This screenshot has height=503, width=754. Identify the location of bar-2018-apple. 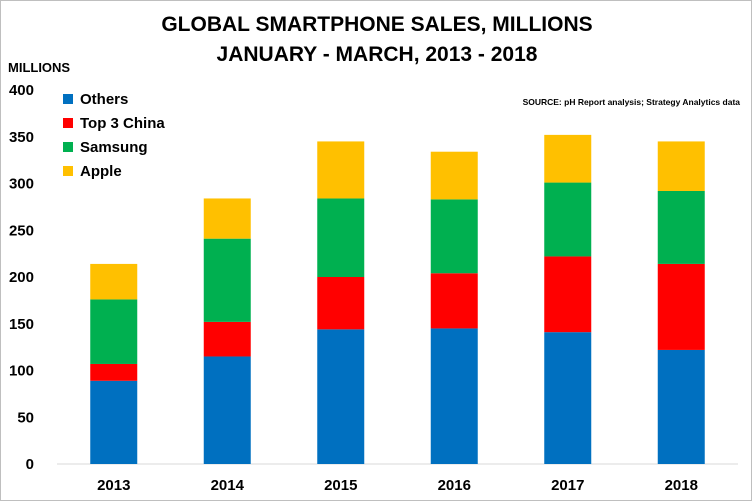
(681, 166).